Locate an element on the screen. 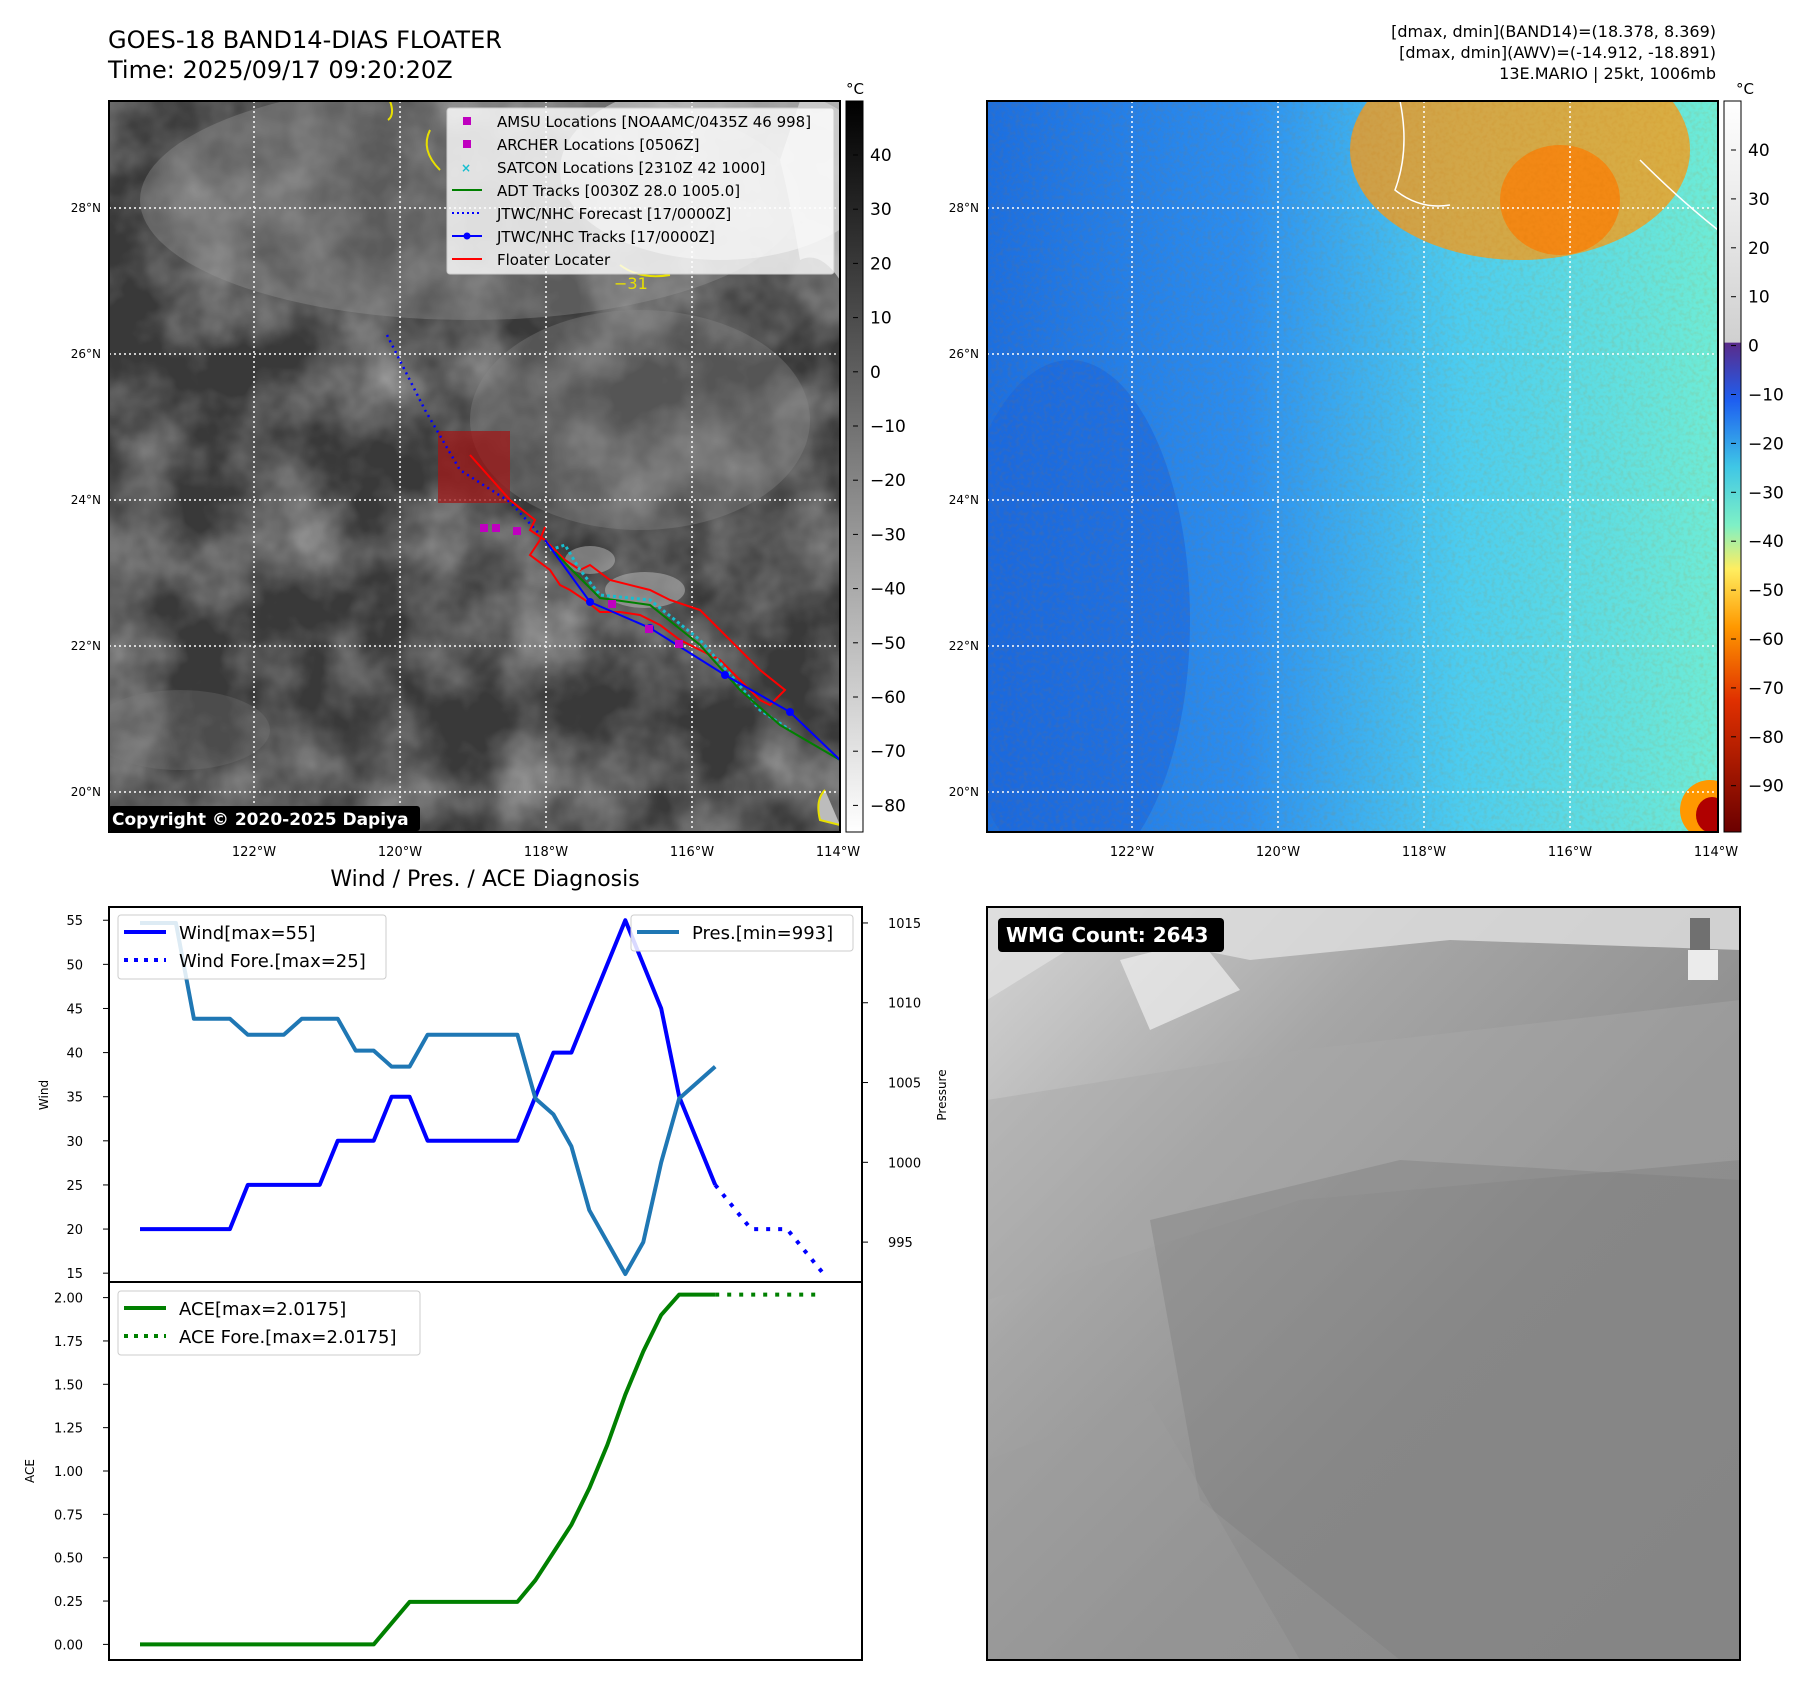 Image resolution: width=1801 pixels, height=1690 pixels. contour-label: −31 is located at coordinates (631, 283).